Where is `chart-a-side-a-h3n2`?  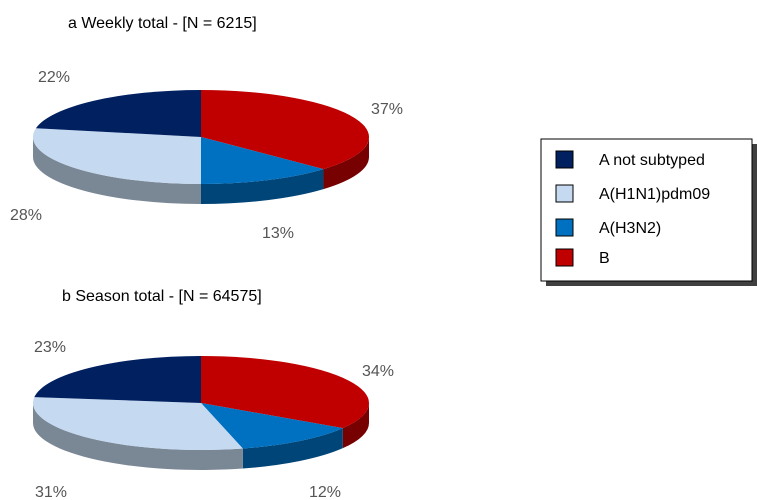
chart-a-side-a-h3n2 is located at coordinates (262, 186).